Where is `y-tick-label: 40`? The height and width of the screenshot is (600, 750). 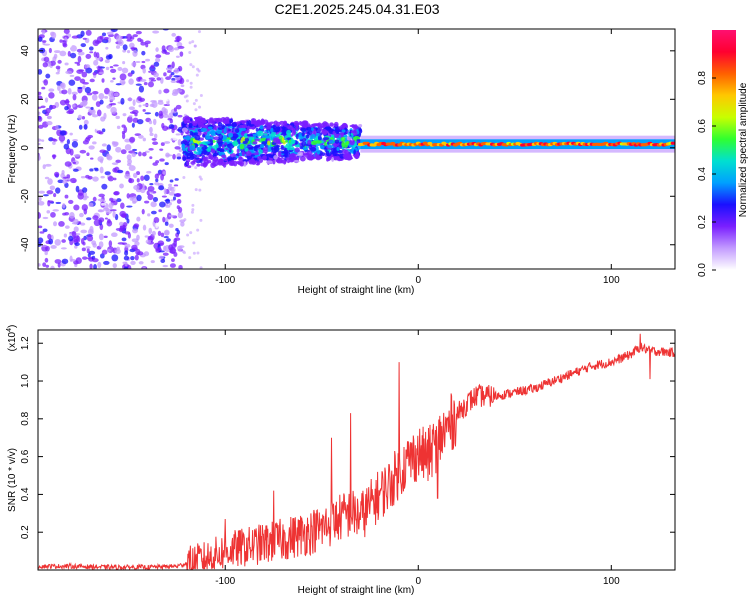 y-tick-label: 40 is located at coordinates (25, 51).